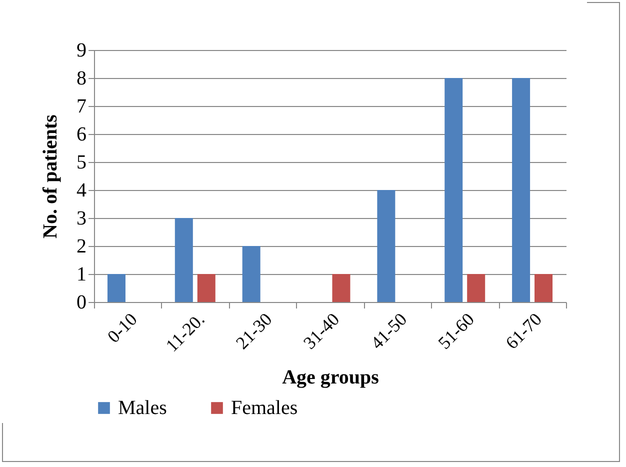  Describe the element at coordinates (81, 247) in the screenshot. I see `y-tick-label: 2` at that location.